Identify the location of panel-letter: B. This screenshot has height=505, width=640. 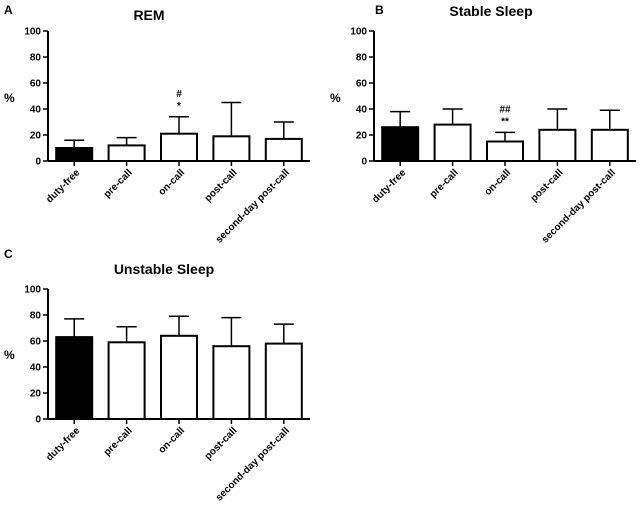
(379, 10).